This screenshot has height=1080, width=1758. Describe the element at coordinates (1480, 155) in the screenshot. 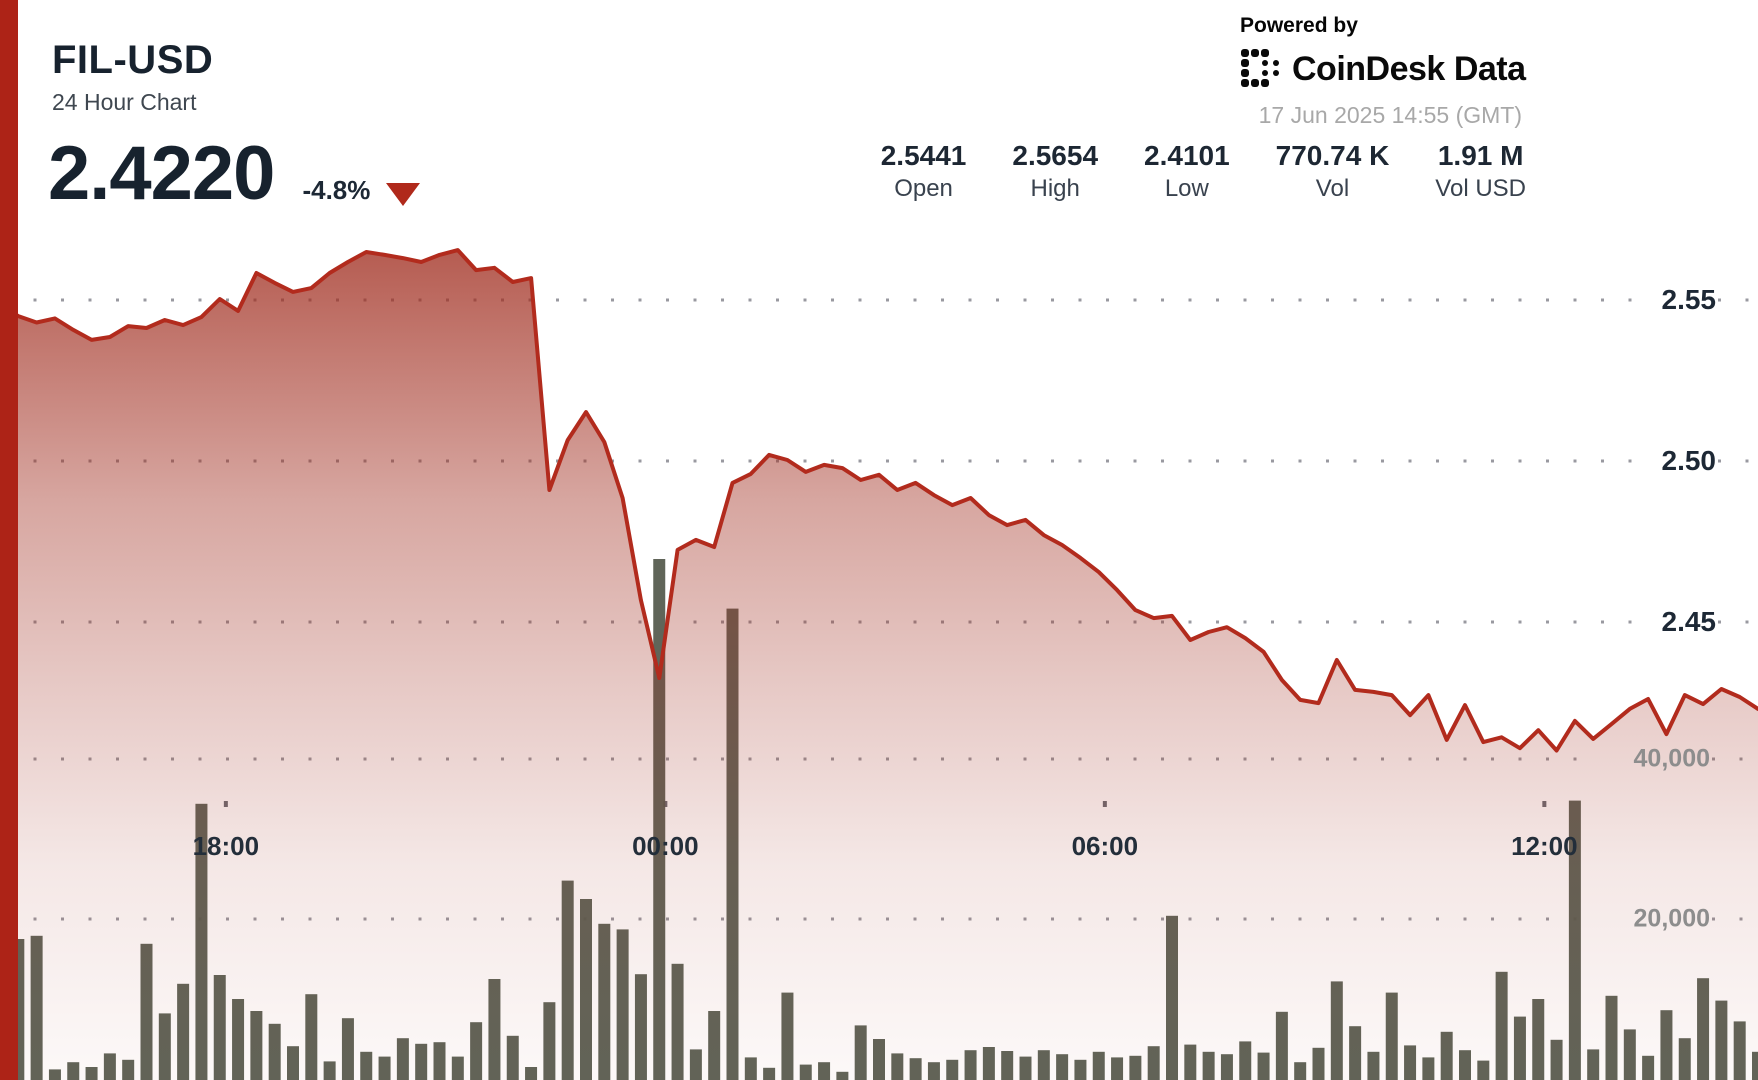

I see `stat-value: 1.91 M` at that location.